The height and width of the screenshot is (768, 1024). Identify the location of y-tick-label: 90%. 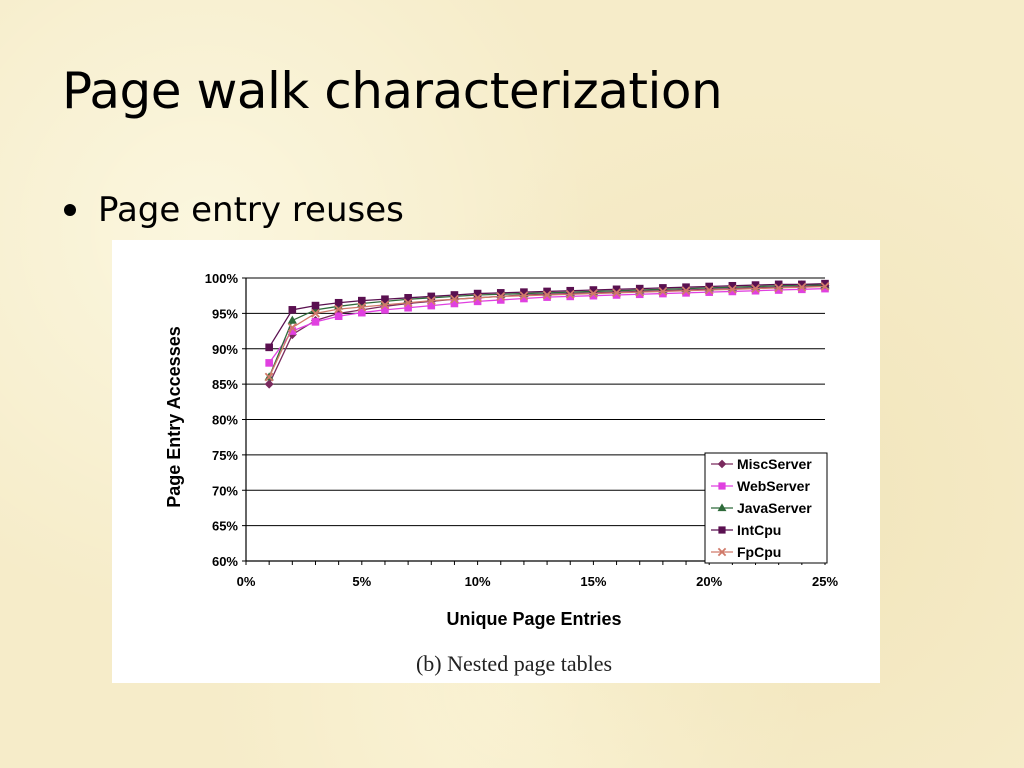
(225, 349).